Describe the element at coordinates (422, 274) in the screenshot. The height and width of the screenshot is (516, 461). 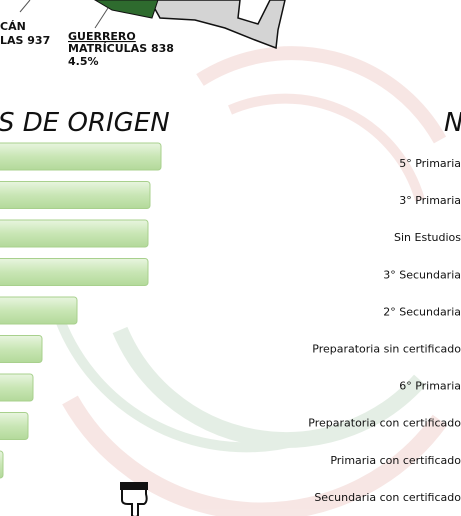
I see `item-label: 3° Secundaria` at that location.